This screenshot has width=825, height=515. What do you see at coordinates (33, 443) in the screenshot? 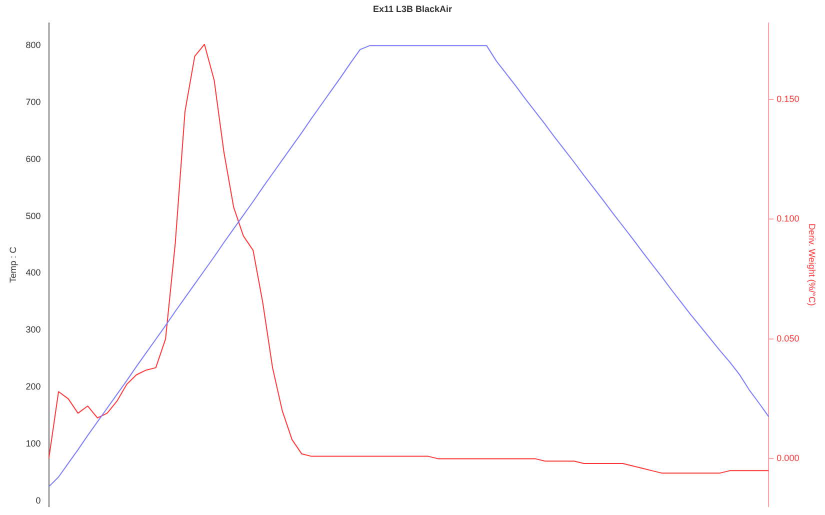
I see `y-tick-label: 100` at bounding box center [33, 443].